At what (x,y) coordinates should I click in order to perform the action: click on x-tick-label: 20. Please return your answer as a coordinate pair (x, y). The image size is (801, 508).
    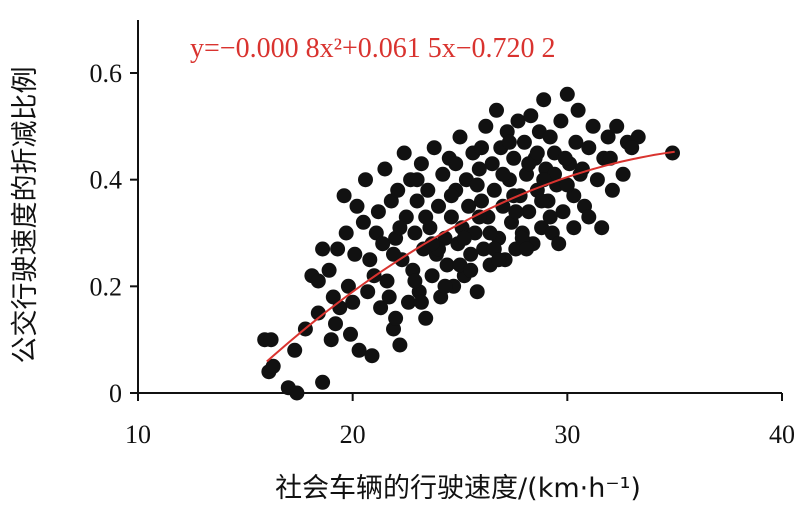
    Looking at the image, I should click on (353, 434).